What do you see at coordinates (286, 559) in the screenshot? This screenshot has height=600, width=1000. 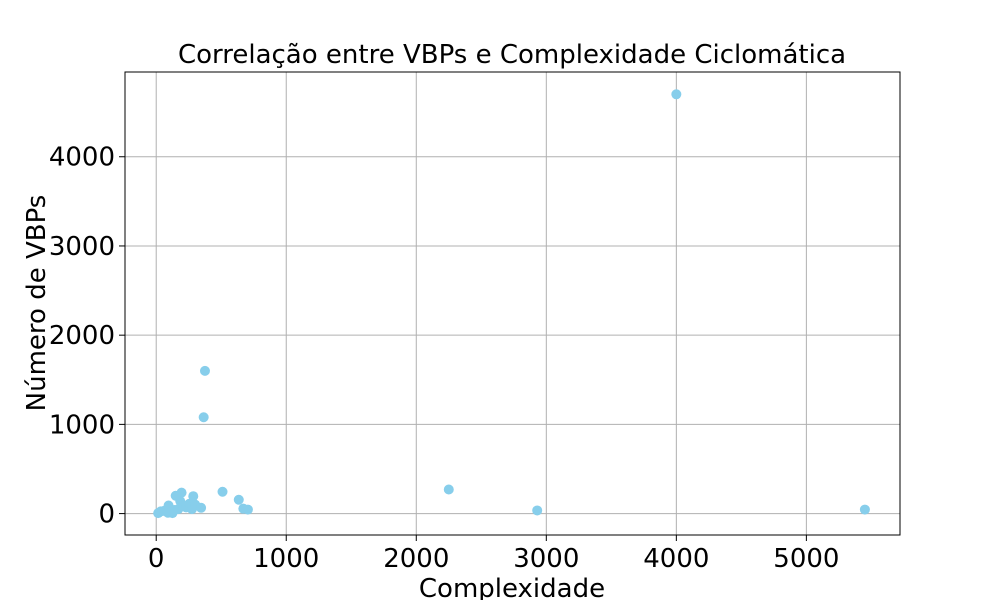 I see `x-tick-label: 1000` at bounding box center [286, 559].